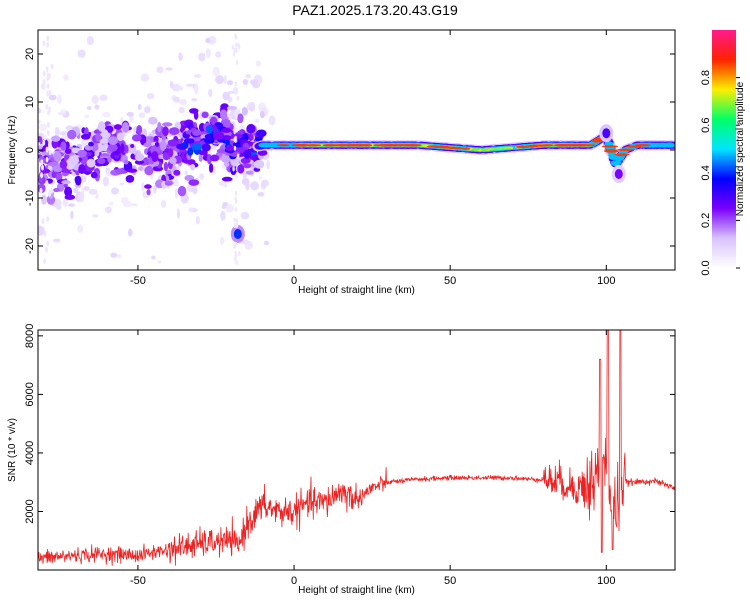 Image resolution: width=750 pixels, height=600 pixels. I want to click on y-tick-label: 0, so click(30, 150).